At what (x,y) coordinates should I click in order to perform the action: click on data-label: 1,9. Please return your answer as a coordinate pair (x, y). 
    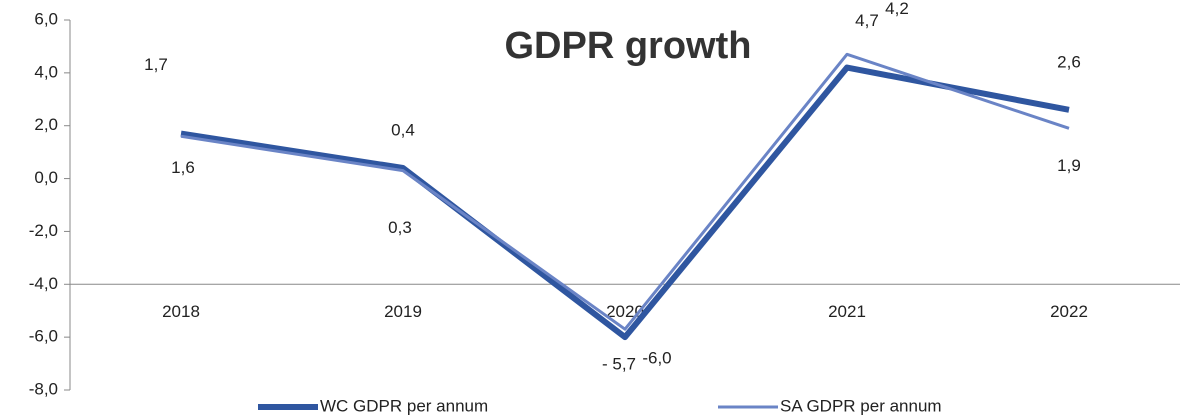
    Looking at the image, I should click on (1069, 165).